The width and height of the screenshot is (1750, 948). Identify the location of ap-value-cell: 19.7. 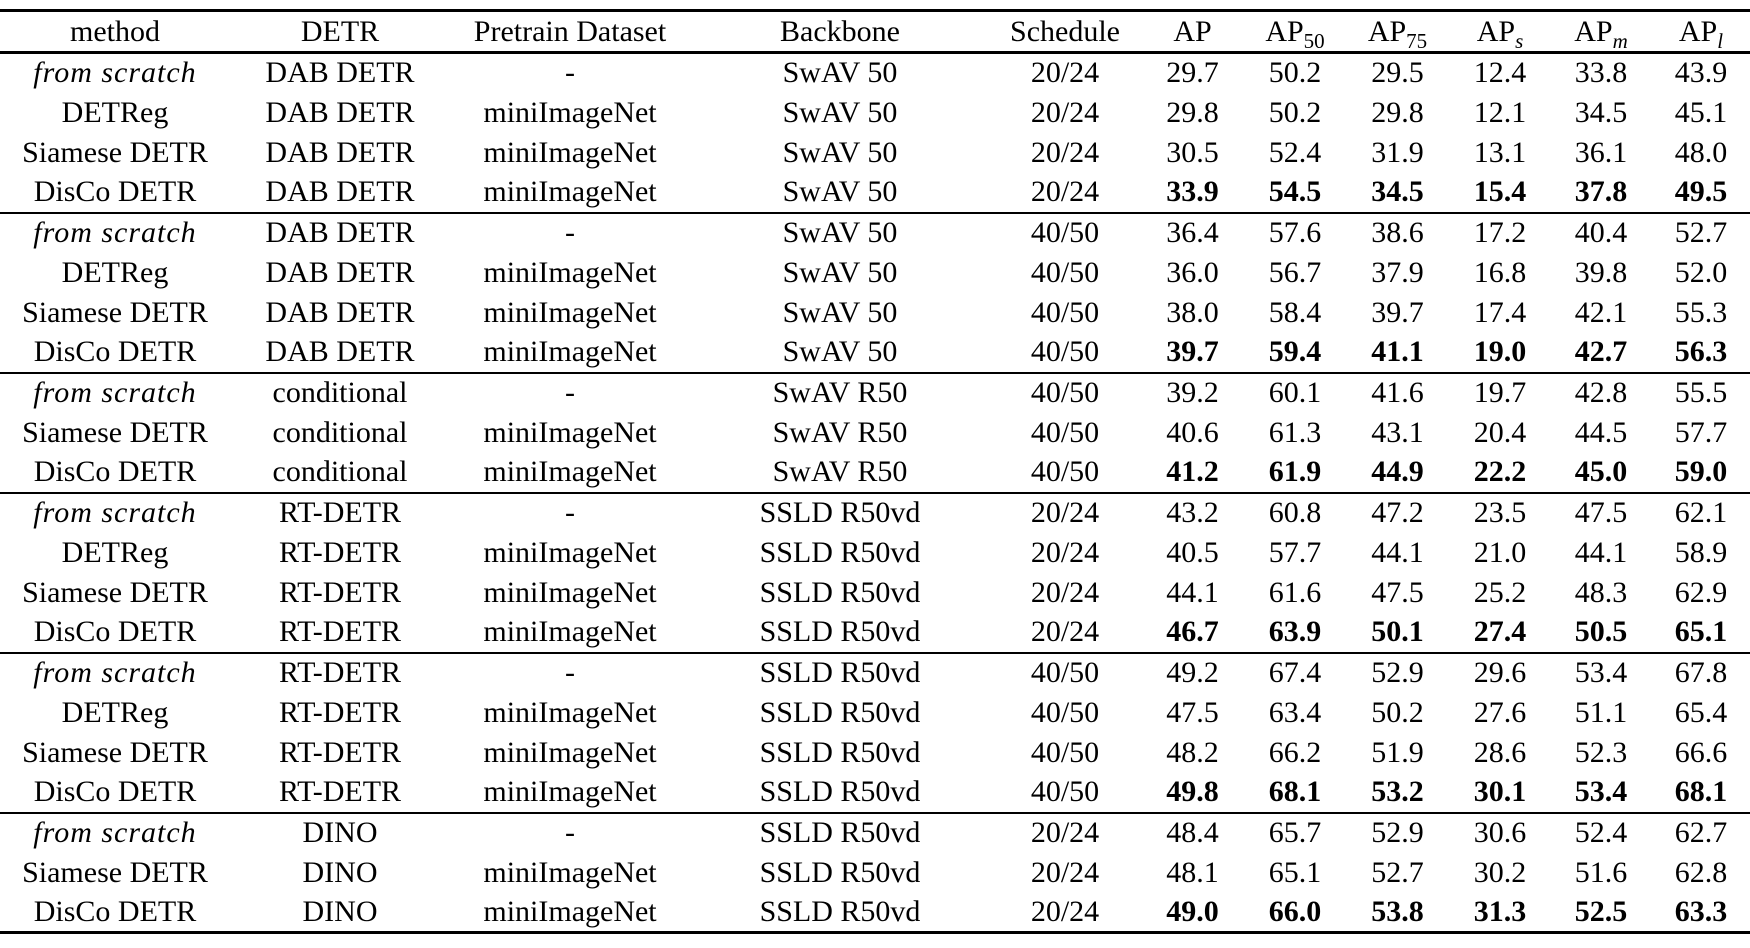
(1500, 392).